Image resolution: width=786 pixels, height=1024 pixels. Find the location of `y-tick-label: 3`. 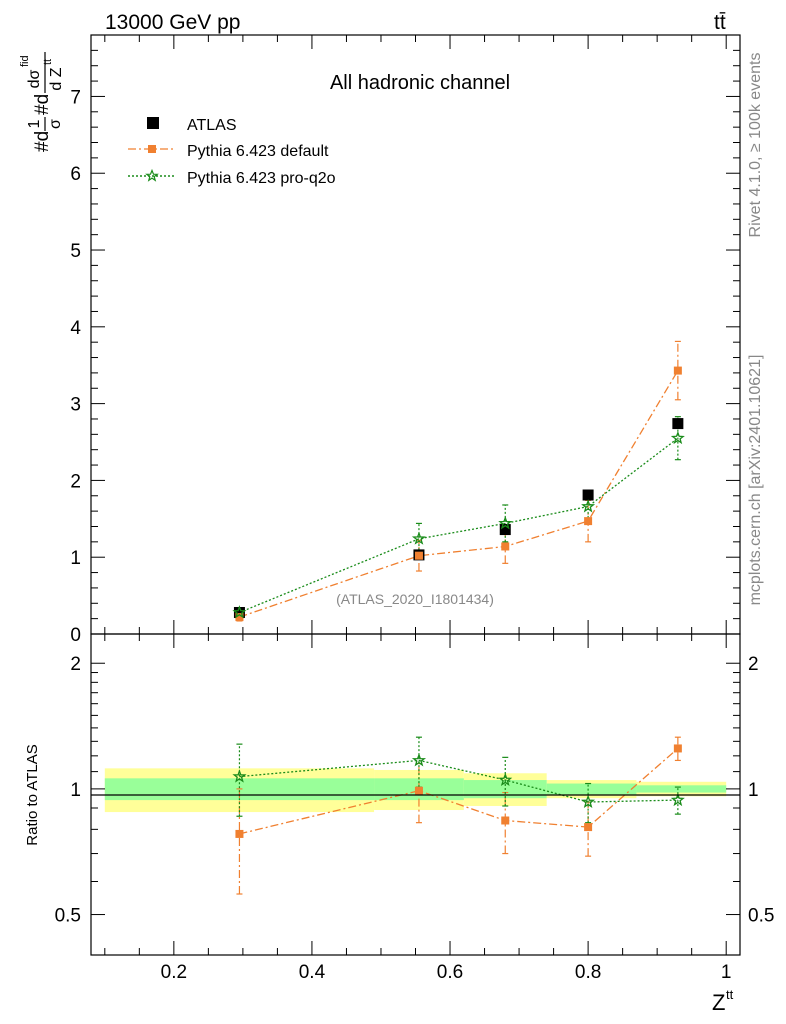

y-tick-label: 3 is located at coordinates (75, 405).